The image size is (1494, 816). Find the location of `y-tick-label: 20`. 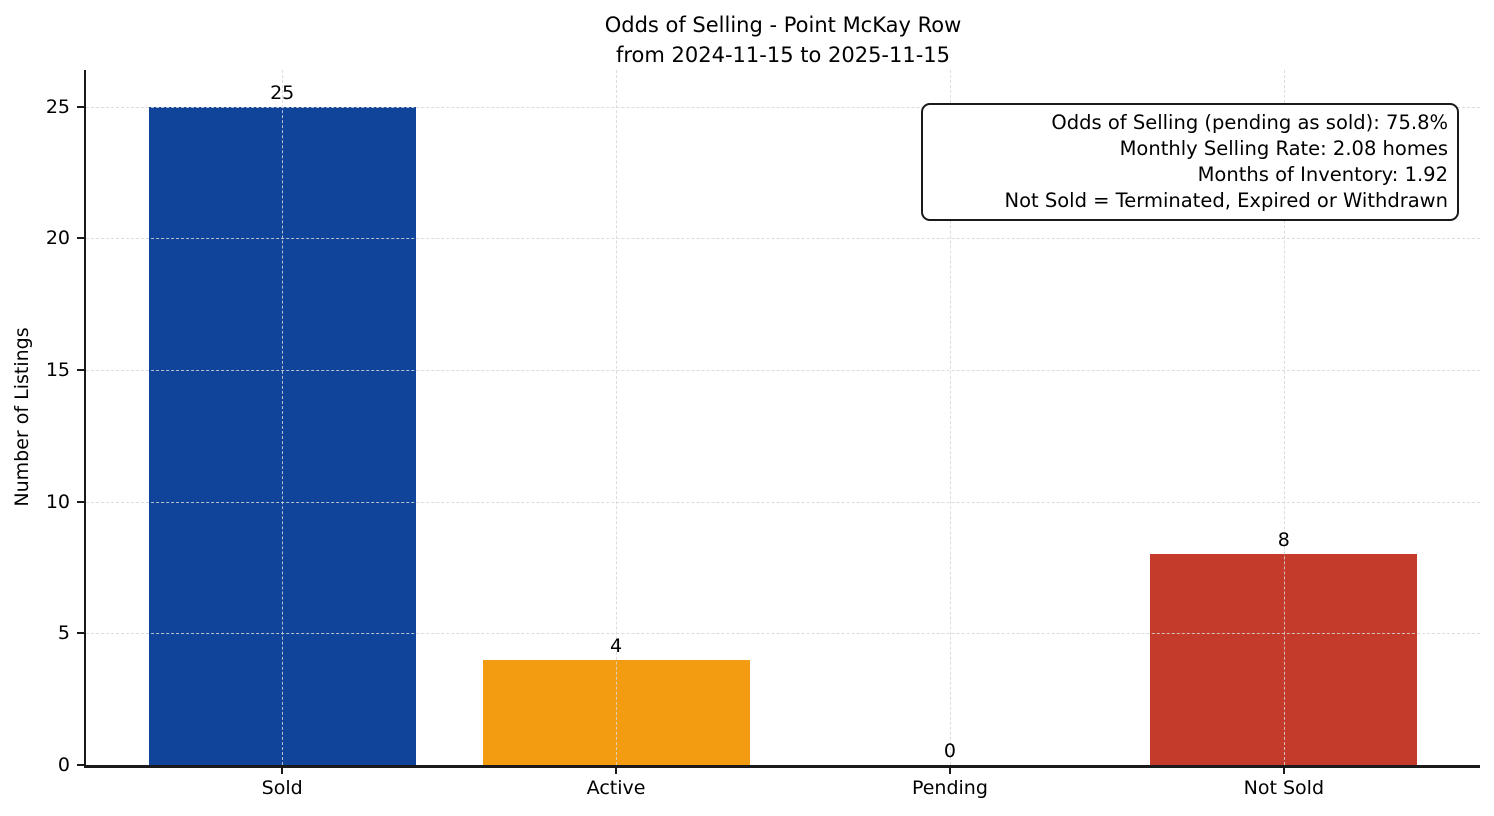

y-tick-label: 20 is located at coordinates (57, 238).